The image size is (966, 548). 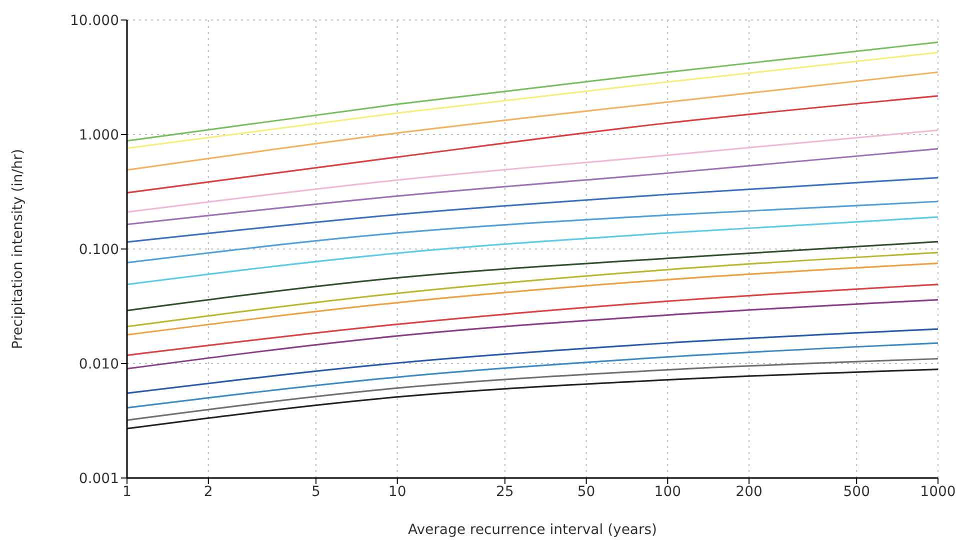 What do you see at coordinates (208, 492) in the screenshot?
I see `x-tick-label: 2` at bounding box center [208, 492].